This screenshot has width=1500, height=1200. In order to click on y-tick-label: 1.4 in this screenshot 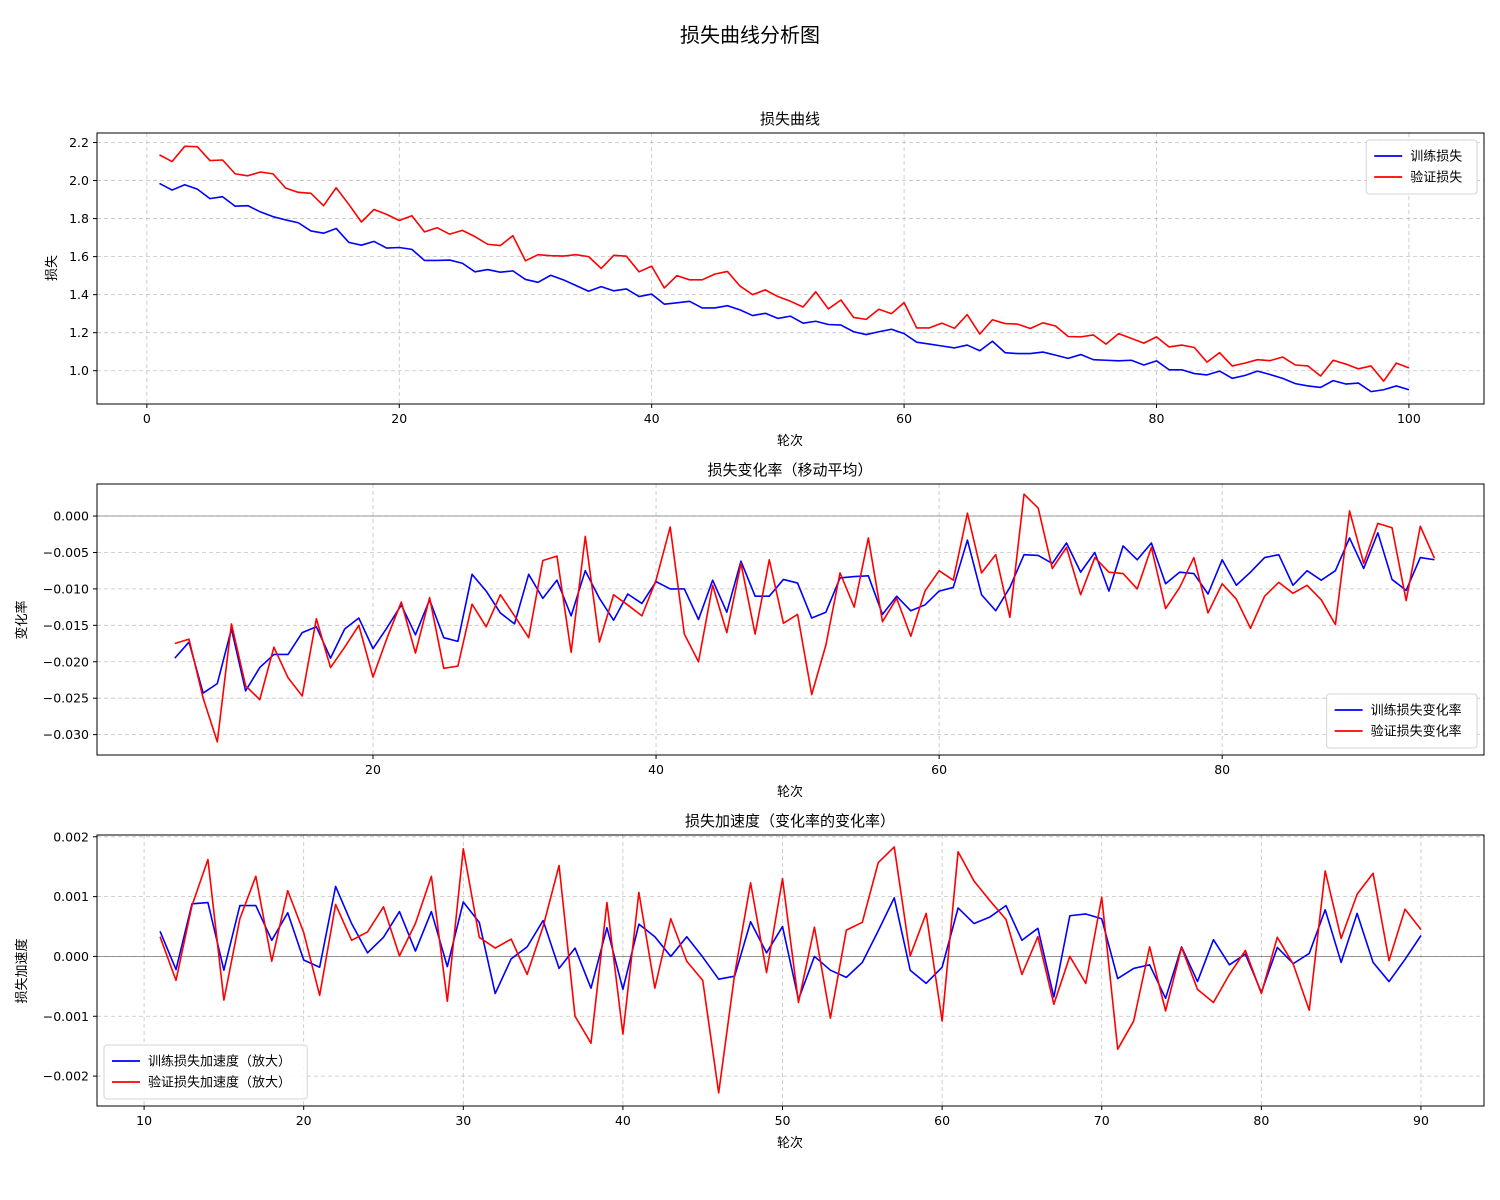, I will do `click(79, 294)`.